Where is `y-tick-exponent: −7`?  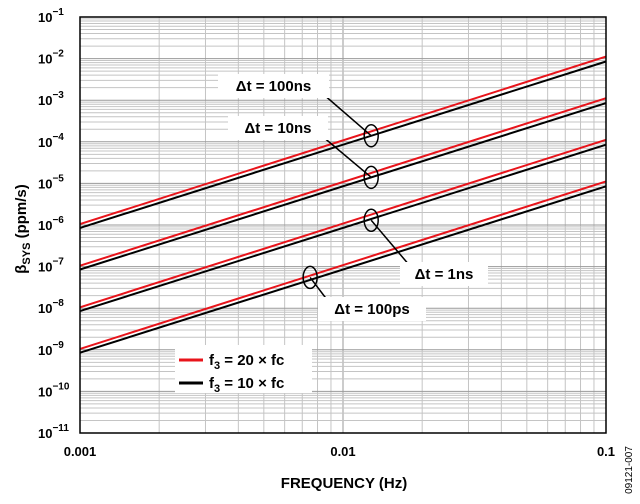 y-tick-exponent: −7 is located at coordinates (58, 262).